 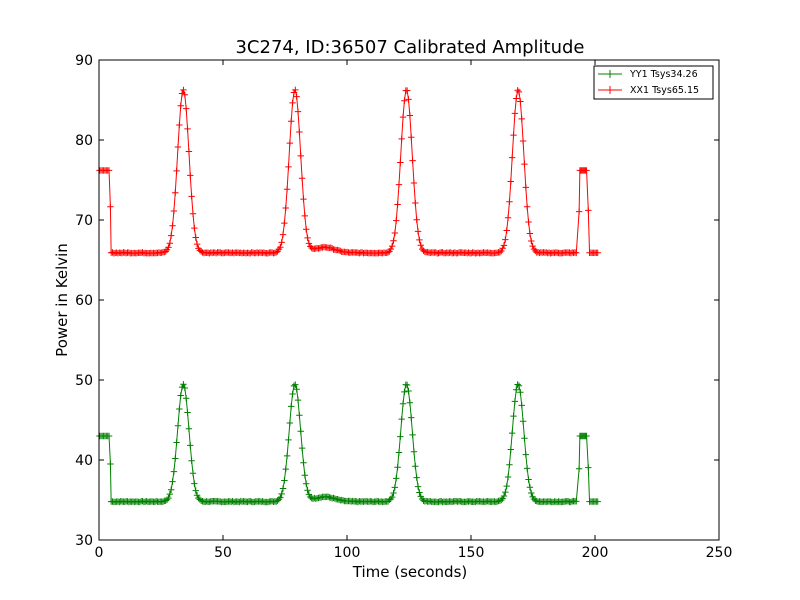 I want to click on x-tick-label: 50, so click(x=223, y=553).